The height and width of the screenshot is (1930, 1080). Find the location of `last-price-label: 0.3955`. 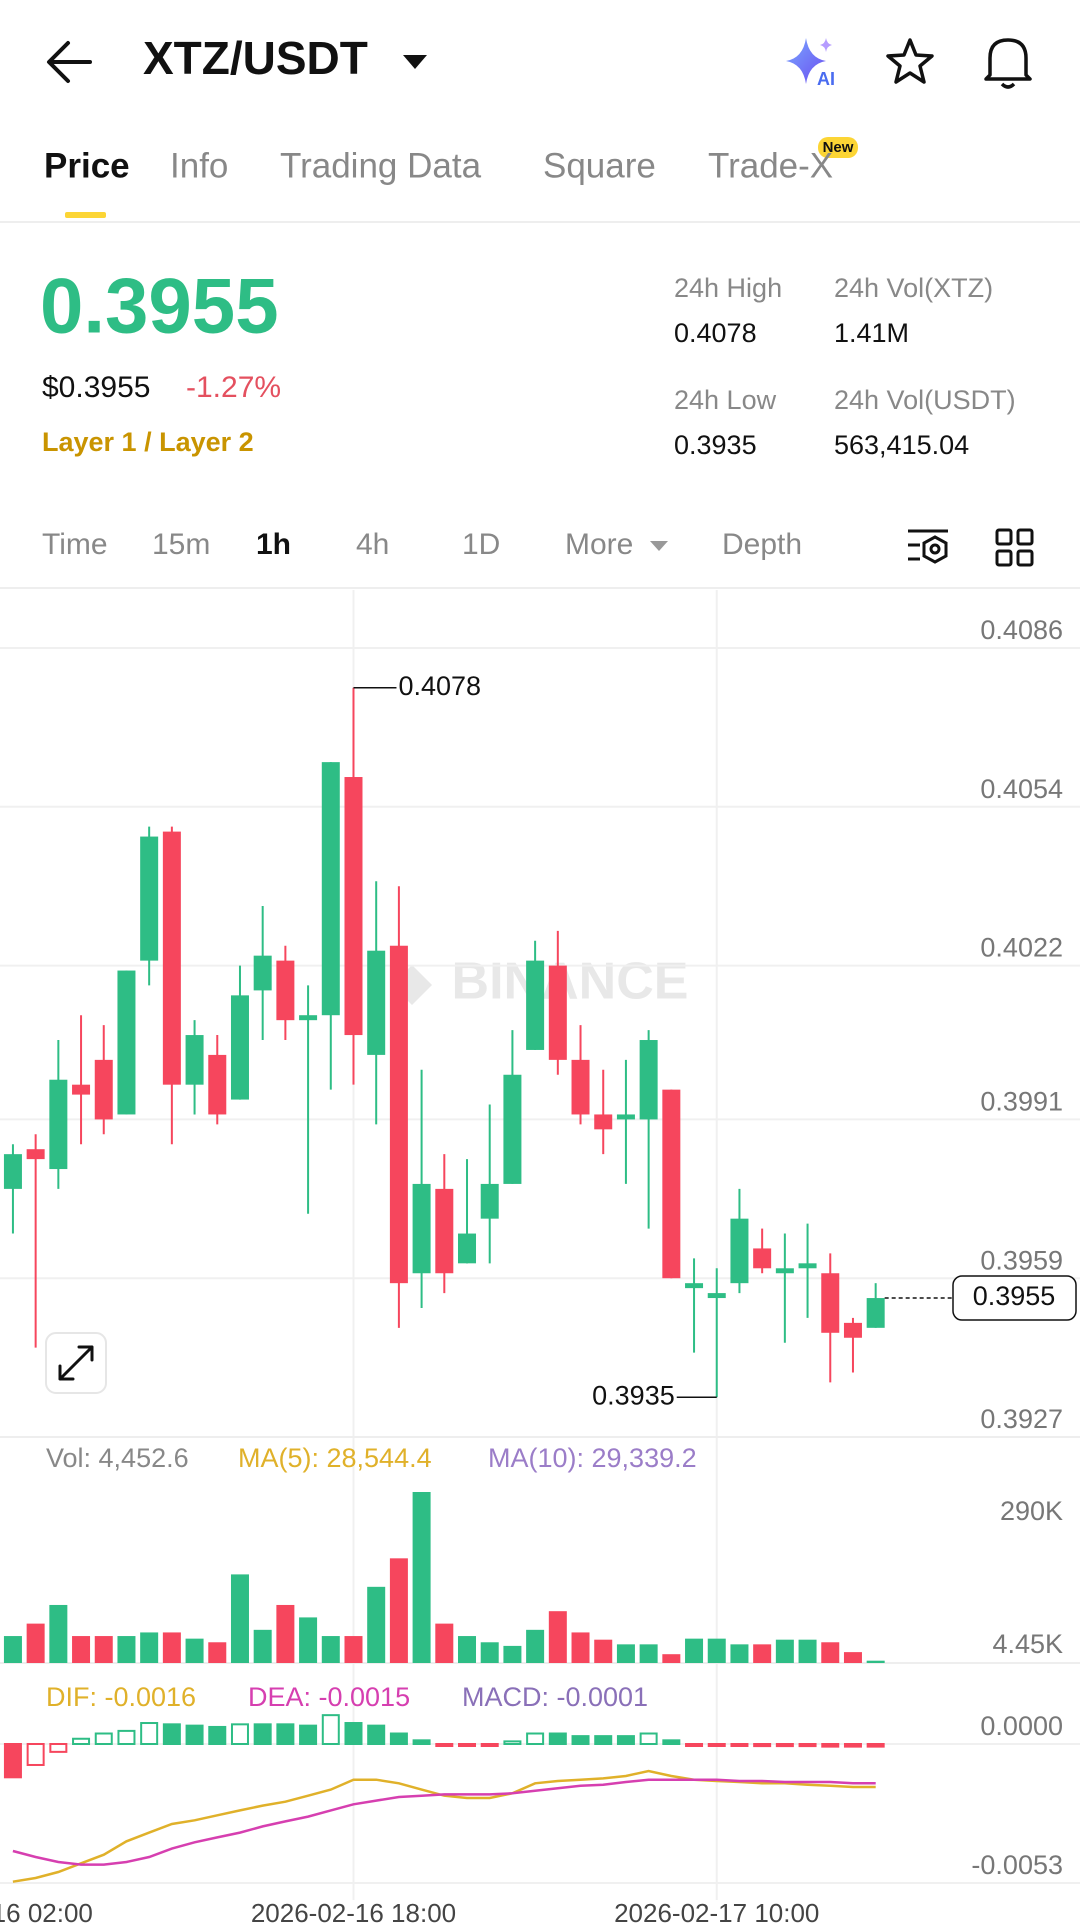

last-price-label: 0.3955 is located at coordinates (1014, 1296).